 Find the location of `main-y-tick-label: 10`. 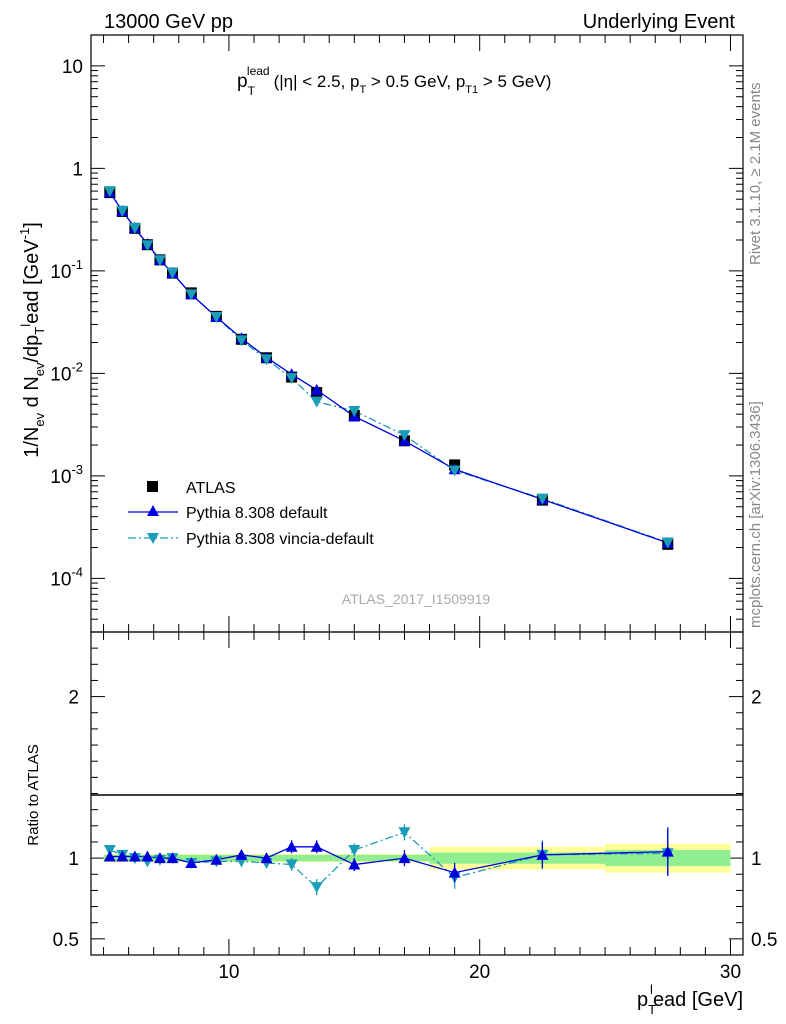

main-y-tick-label: 10 is located at coordinates (72, 67).